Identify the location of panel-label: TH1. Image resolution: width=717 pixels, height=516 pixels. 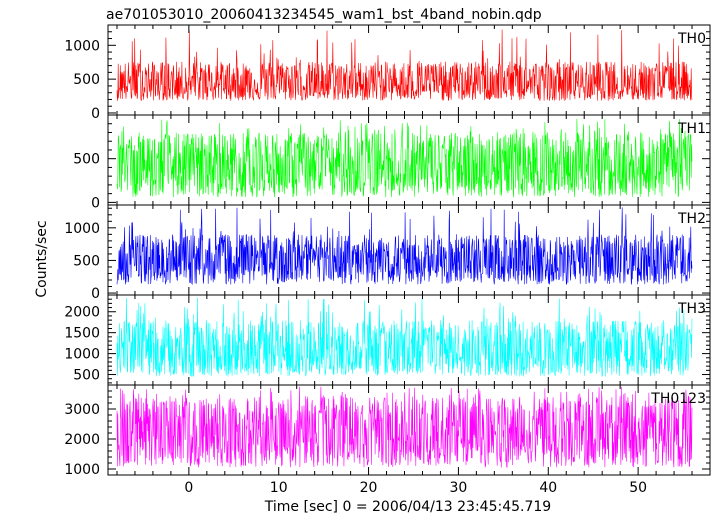
(691, 129).